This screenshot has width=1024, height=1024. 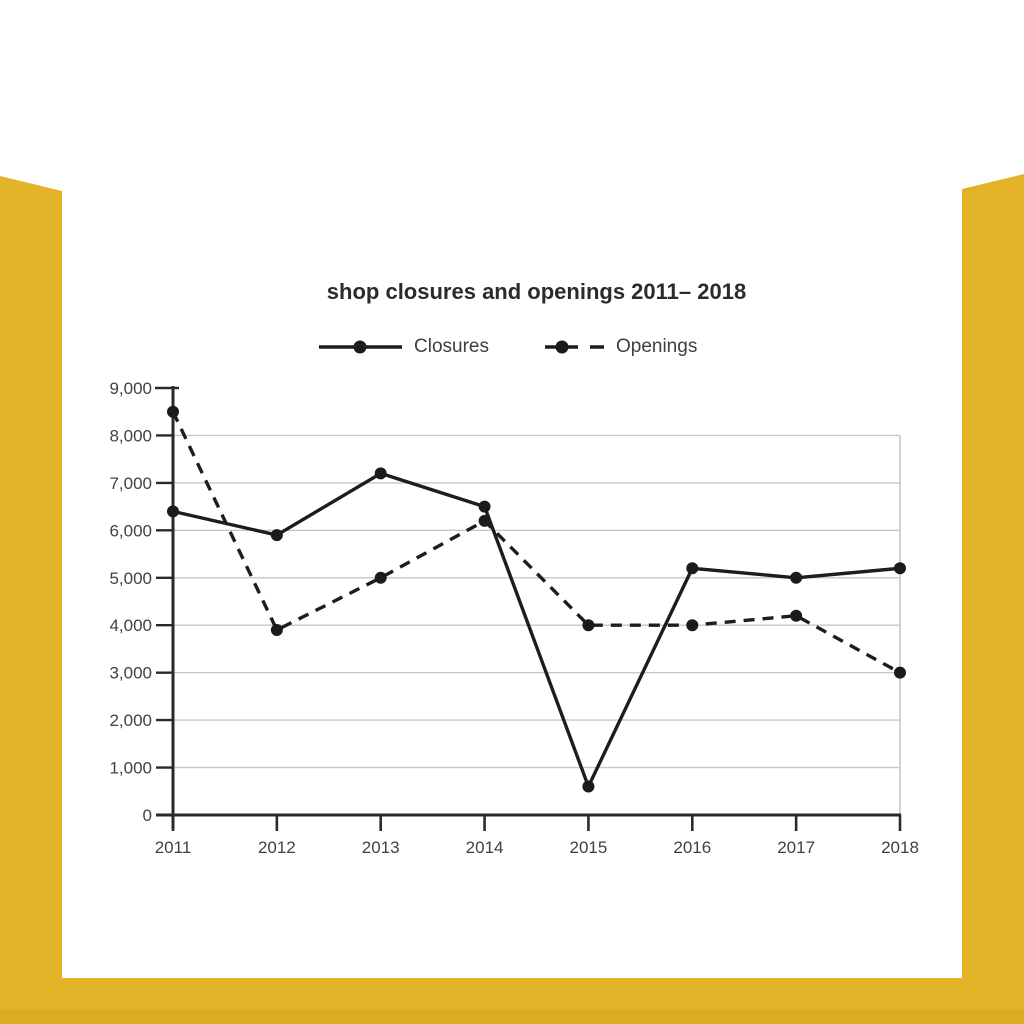 I want to click on data-point-closures-2015, so click(x=588, y=786).